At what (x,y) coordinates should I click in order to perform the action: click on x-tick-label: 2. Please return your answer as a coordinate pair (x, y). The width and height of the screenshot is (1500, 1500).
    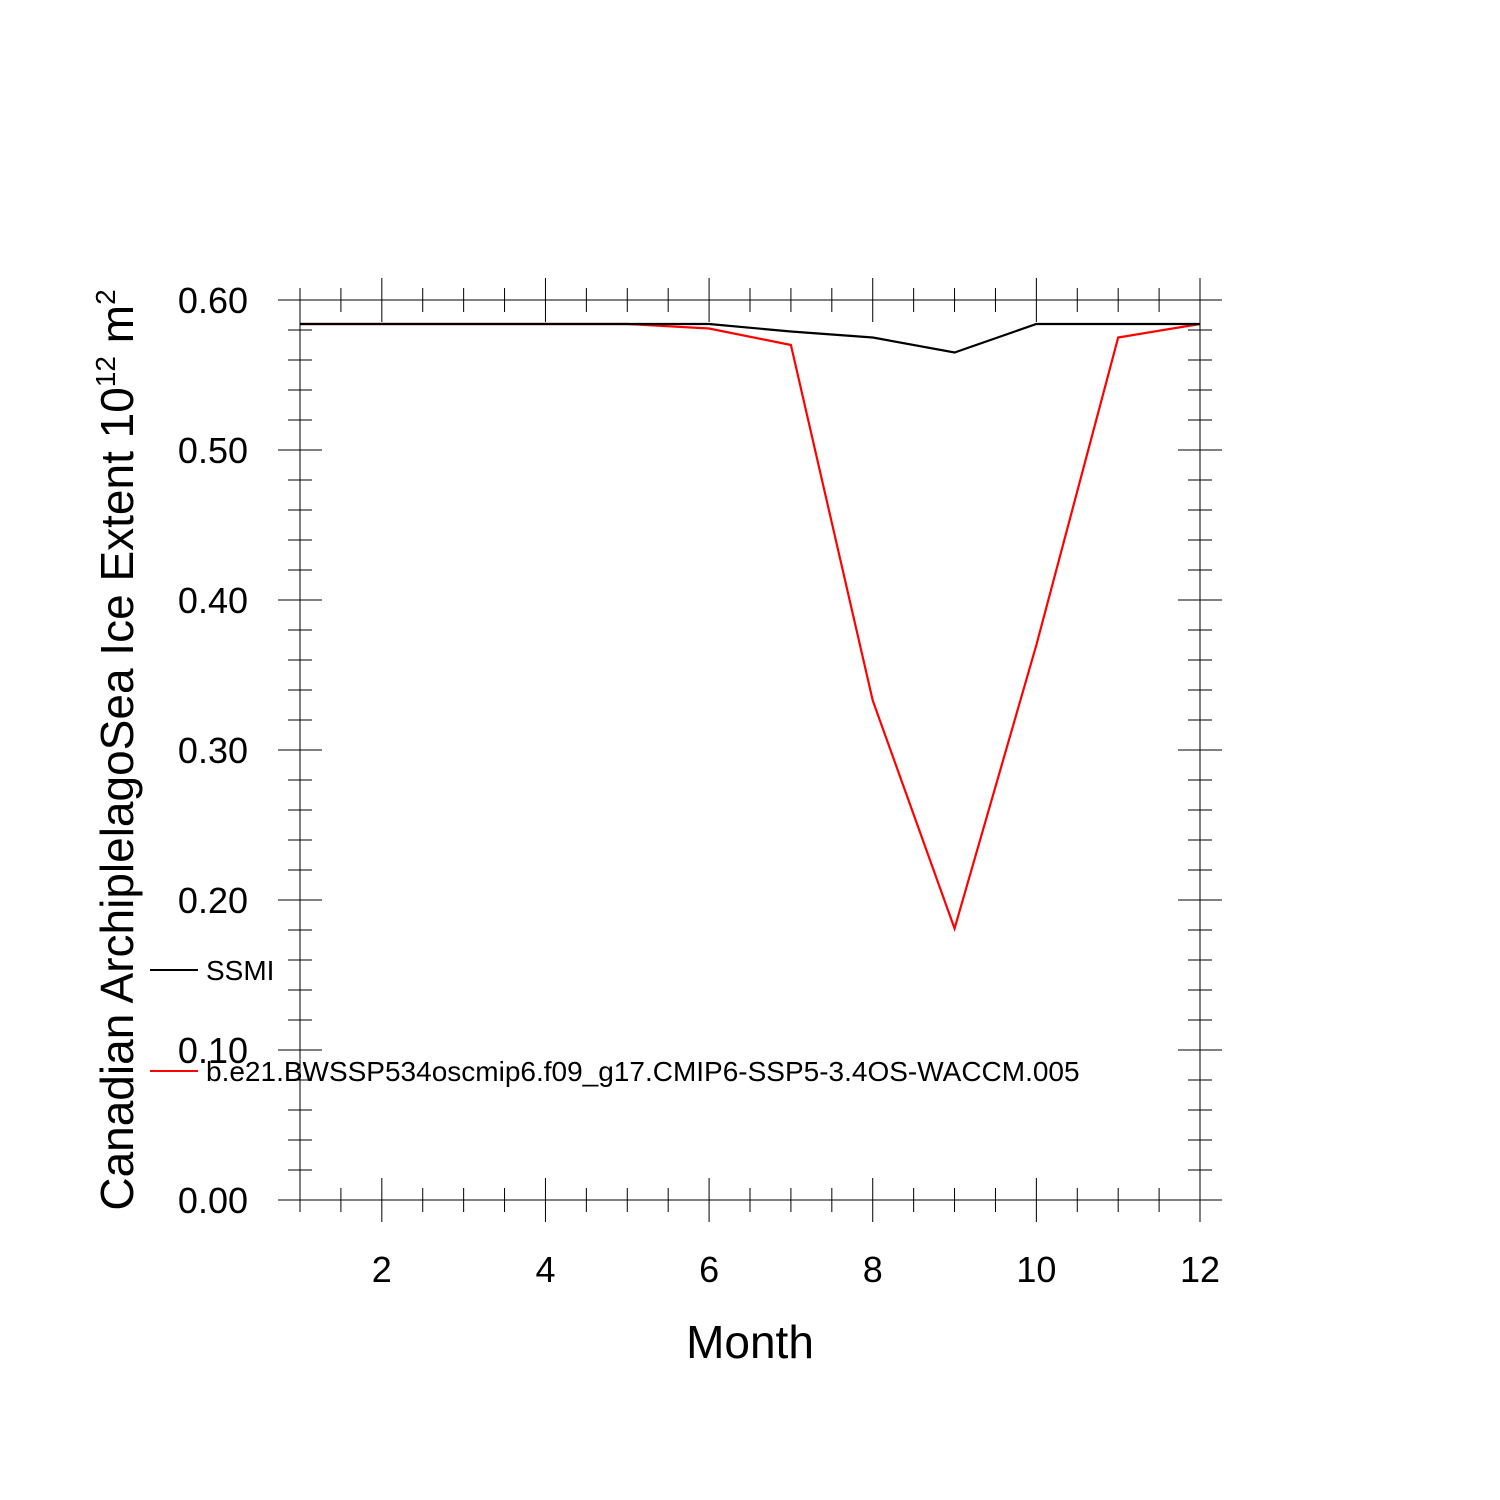
    Looking at the image, I should click on (382, 1269).